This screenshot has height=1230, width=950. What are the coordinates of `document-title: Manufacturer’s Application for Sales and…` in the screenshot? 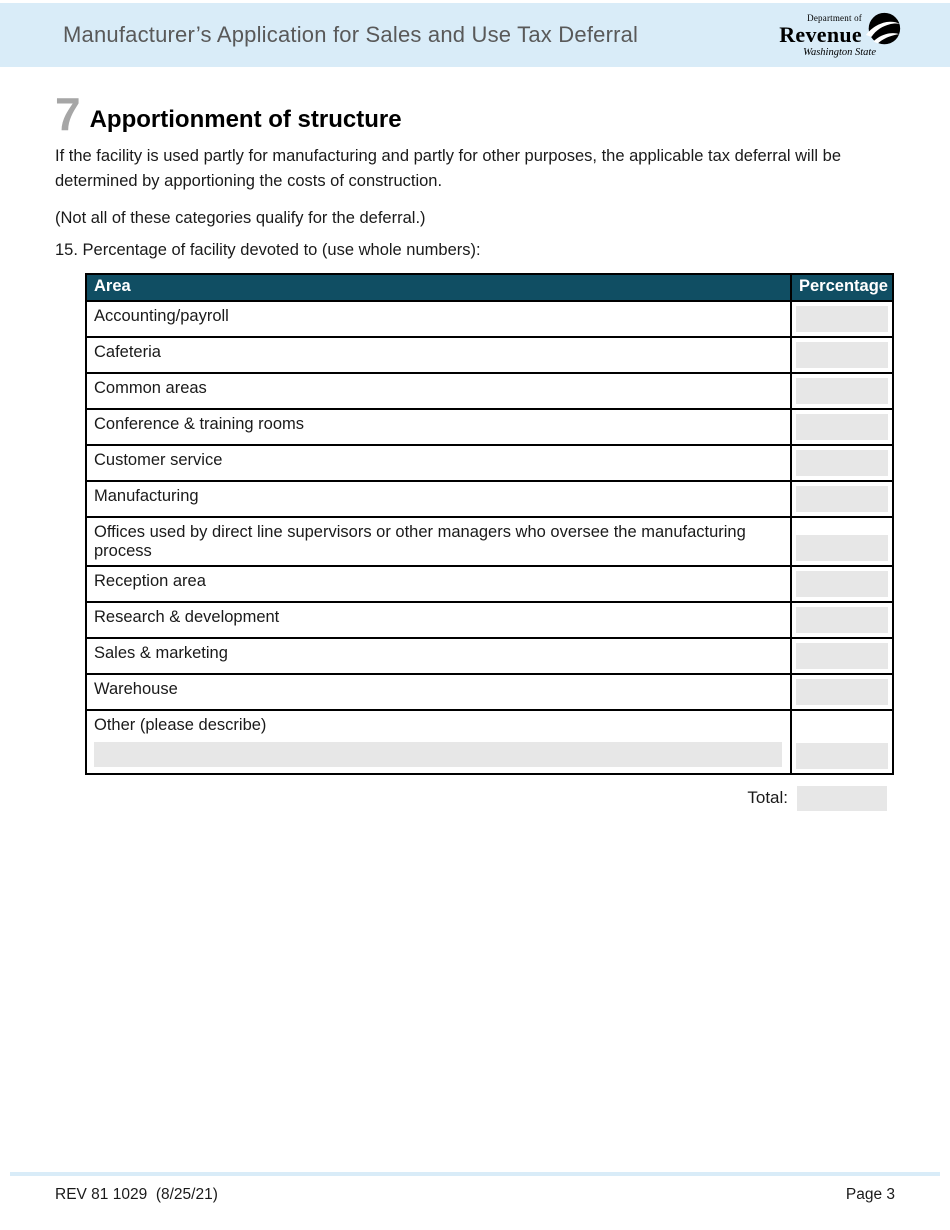 It's located at (351, 34).